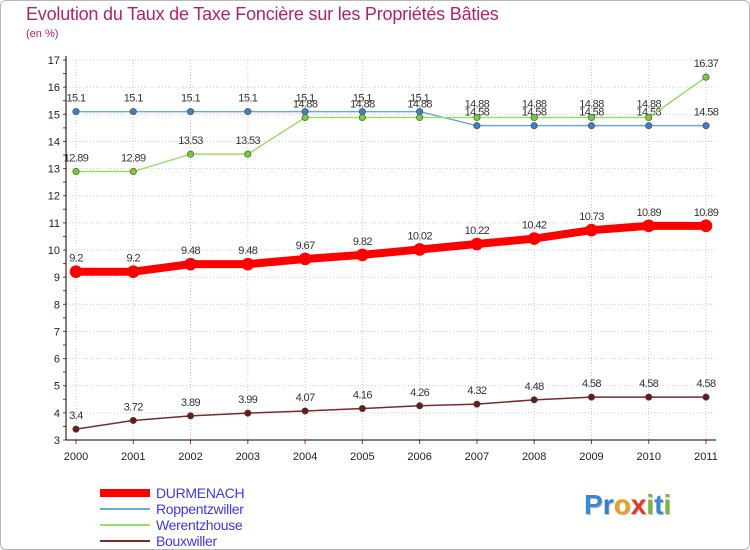 Image resolution: width=750 pixels, height=550 pixels. What do you see at coordinates (477, 244) in the screenshot?
I see `data-point-durmenach-2007` at bounding box center [477, 244].